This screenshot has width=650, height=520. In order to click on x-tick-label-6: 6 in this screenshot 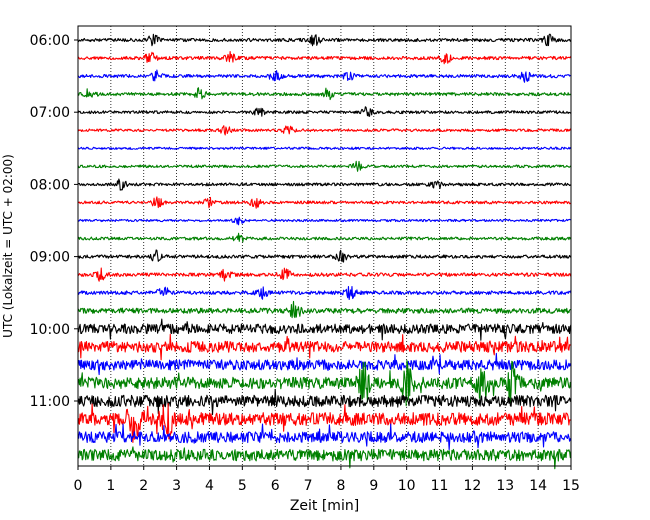, I will do `click(275, 486)`.